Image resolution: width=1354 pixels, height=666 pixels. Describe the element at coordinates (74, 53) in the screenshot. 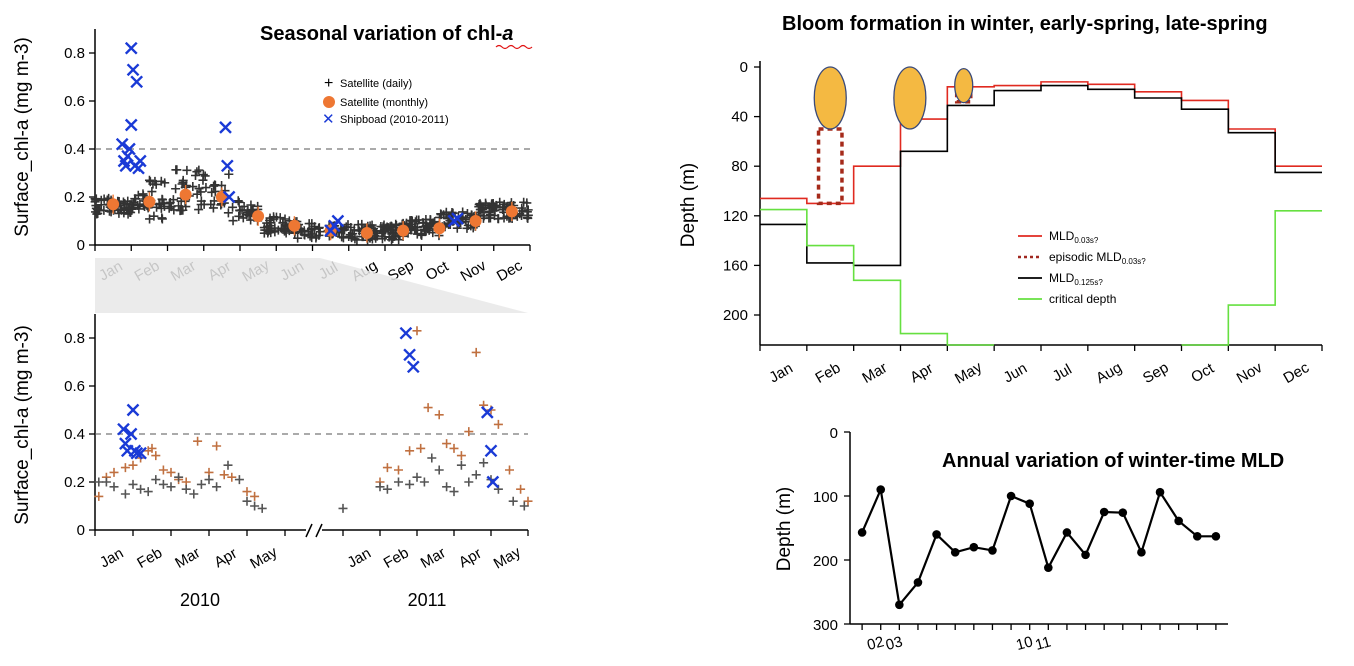

I see `seasonal-y-tick-label: 0.8` at that location.